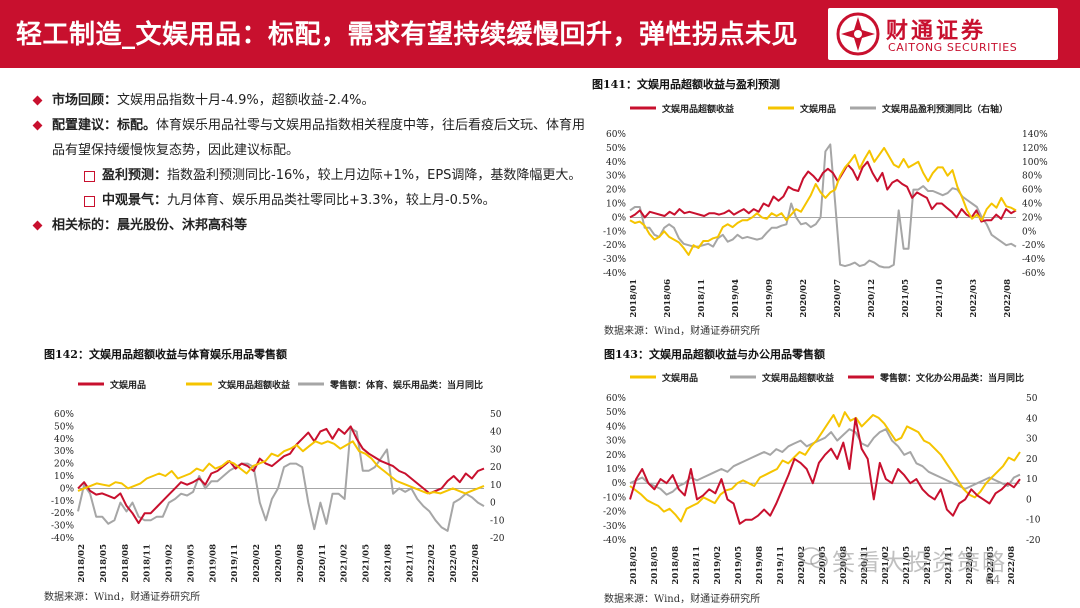 This screenshot has height=608, width=1080. Describe the element at coordinates (993, 580) in the screenshot. I see `page-number: 64` at that location.